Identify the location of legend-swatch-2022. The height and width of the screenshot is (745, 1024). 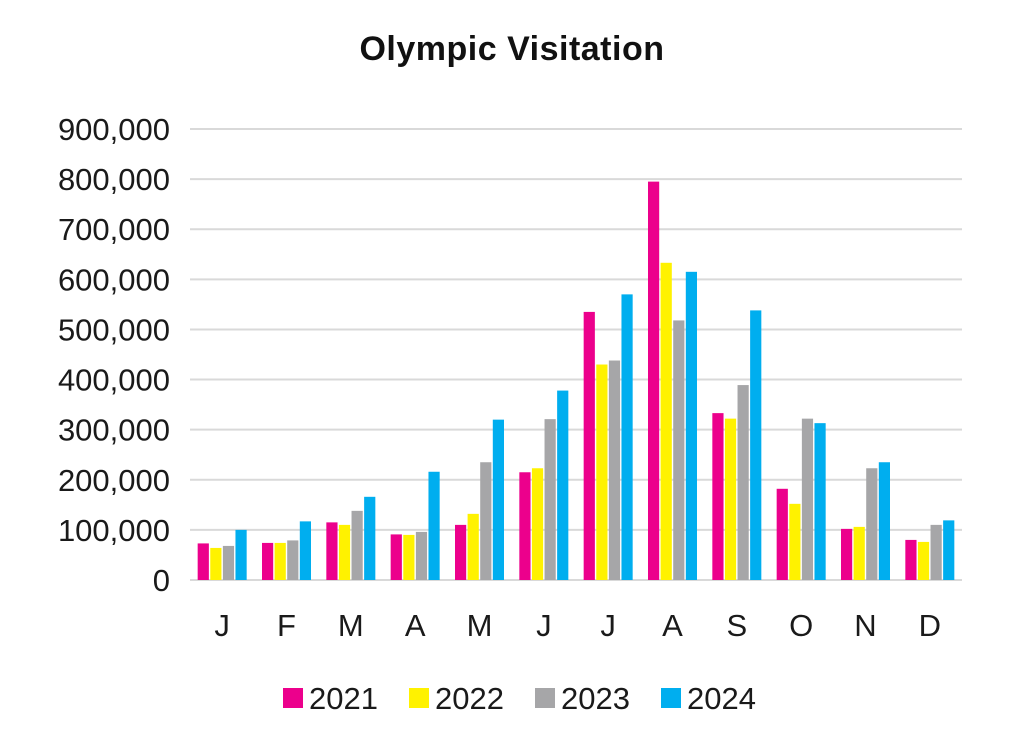
(419, 698).